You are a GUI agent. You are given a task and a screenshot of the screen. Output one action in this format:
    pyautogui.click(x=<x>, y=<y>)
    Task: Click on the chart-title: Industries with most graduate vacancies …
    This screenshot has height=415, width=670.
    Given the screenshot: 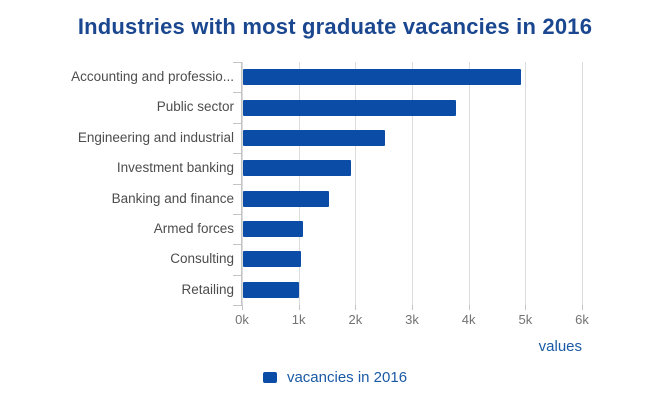 What is the action you would take?
    pyautogui.click(x=335, y=26)
    